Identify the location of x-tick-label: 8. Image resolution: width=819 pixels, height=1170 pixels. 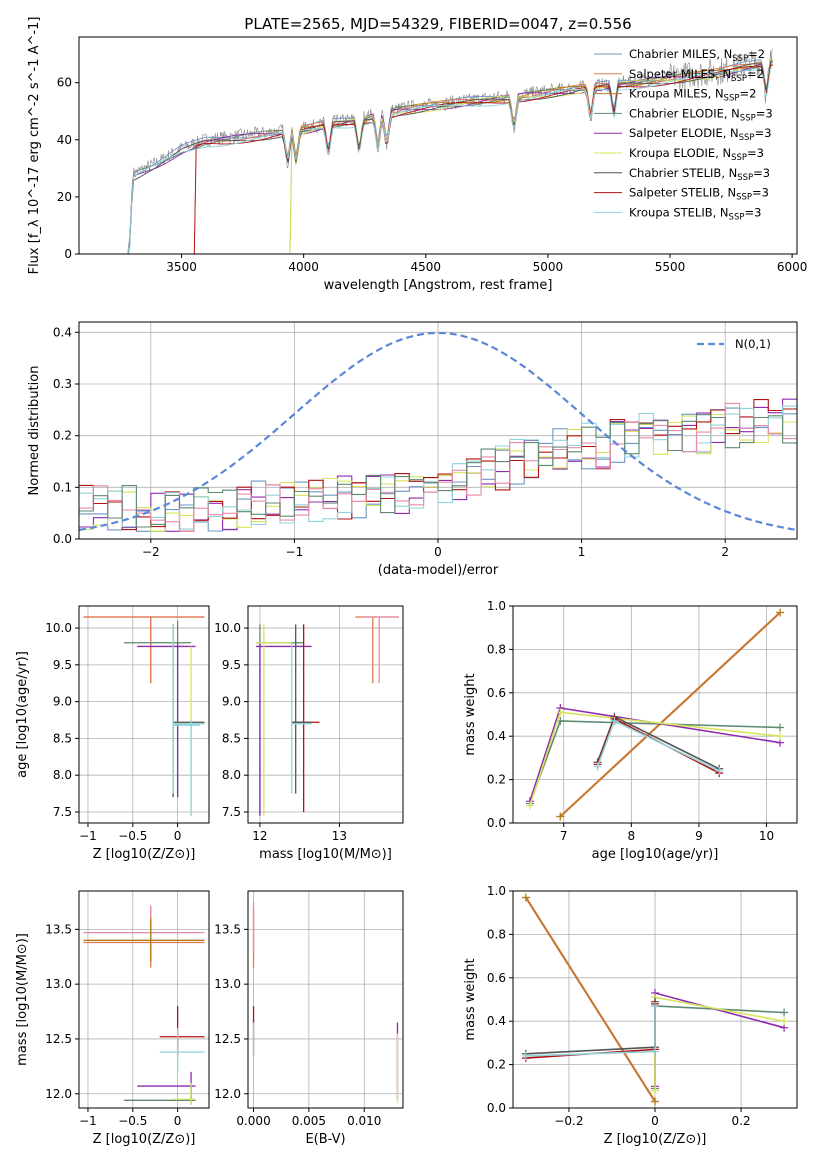
(632, 836).